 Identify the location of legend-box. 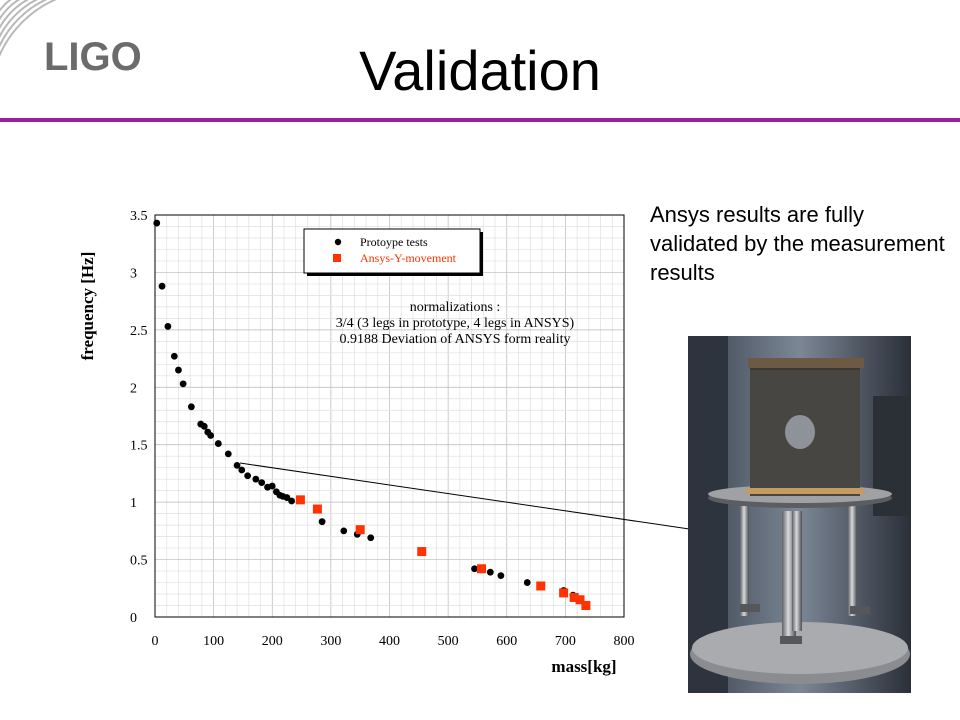
(392, 251).